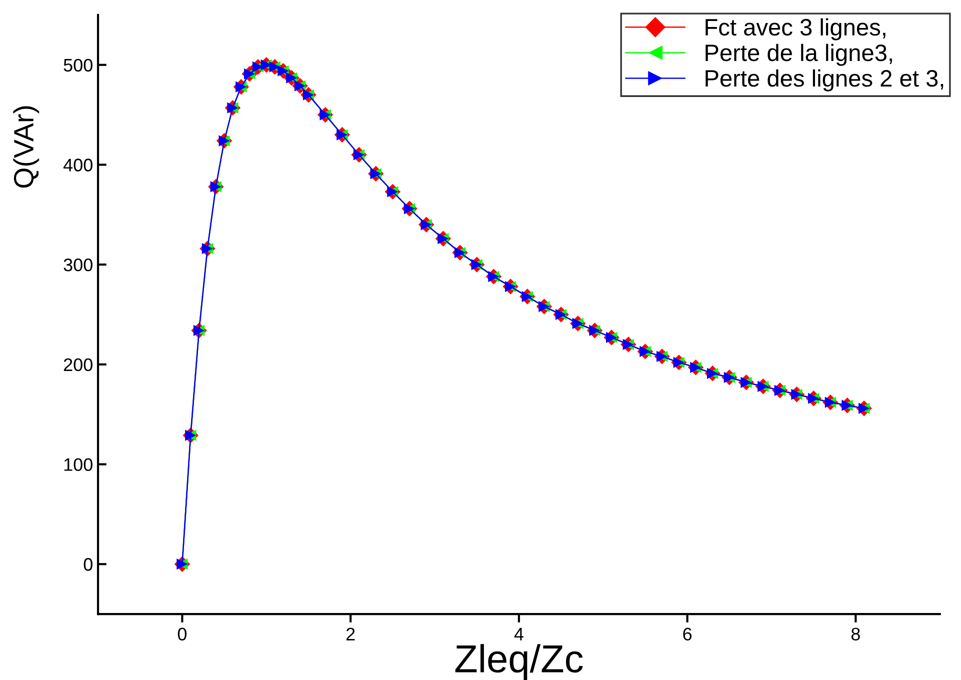 This screenshot has width=961, height=680. I want to click on y-tick-label: 0, so click(88, 564).